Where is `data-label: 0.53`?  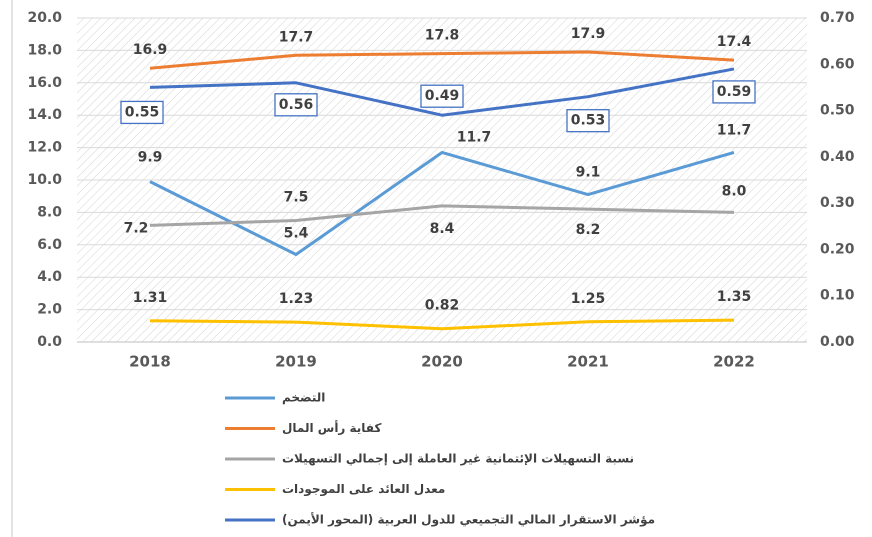 data-label: 0.53 is located at coordinates (588, 121).